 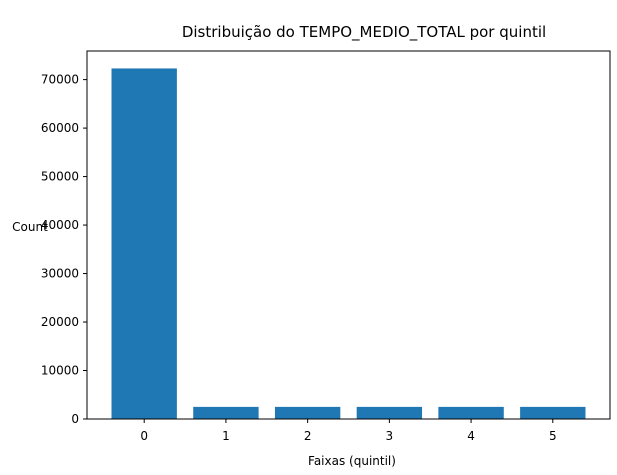 What do you see at coordinates (348, 431) in the screenshot?
I see `x-axis: 0 1 2 3 4 5` at bounding box center [348, 431].